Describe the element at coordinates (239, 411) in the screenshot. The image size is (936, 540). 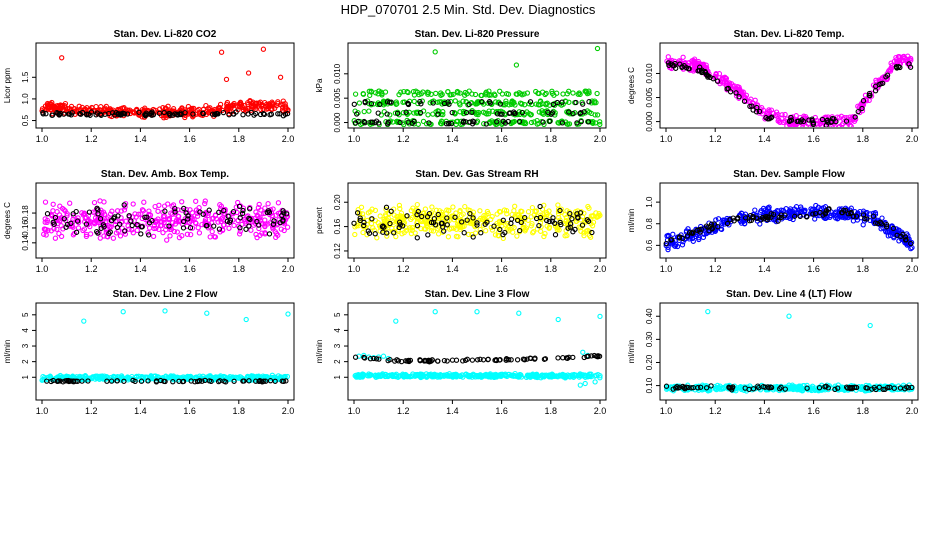
I see `x-tick-label: 1.8` at that location.